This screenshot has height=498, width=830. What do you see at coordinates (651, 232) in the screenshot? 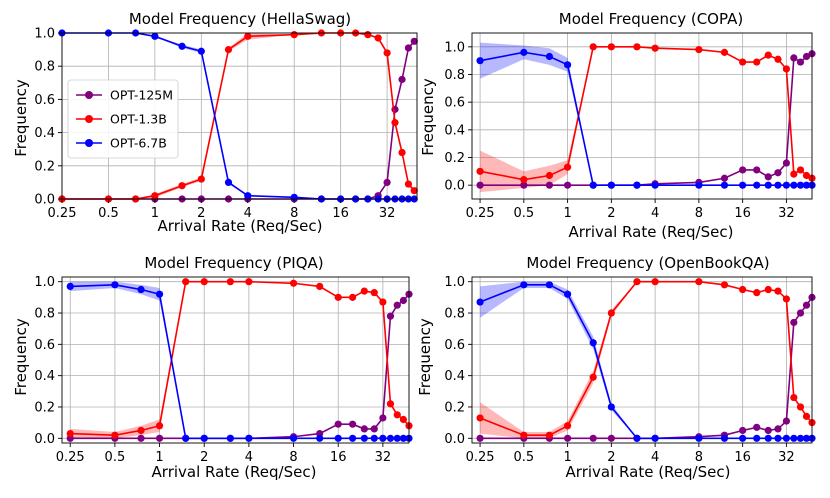
I see `x-axis-label: Arrival Rate (Req/Sec)` at bounding box center [651, 232].